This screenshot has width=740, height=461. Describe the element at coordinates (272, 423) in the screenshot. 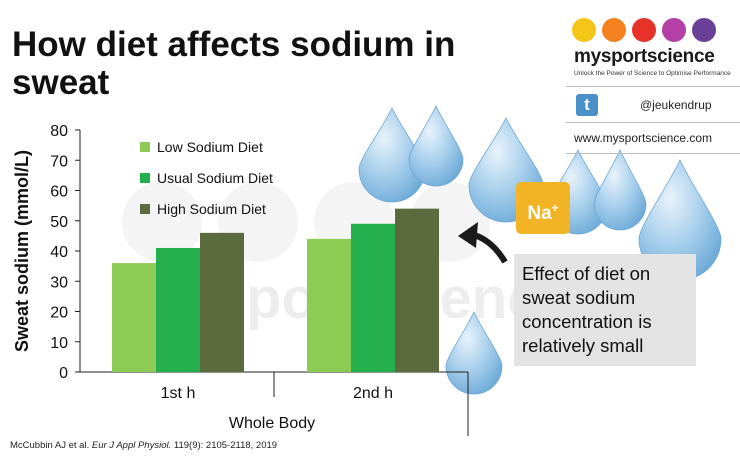

I see `x-axis-label: Whole Body` at that location.